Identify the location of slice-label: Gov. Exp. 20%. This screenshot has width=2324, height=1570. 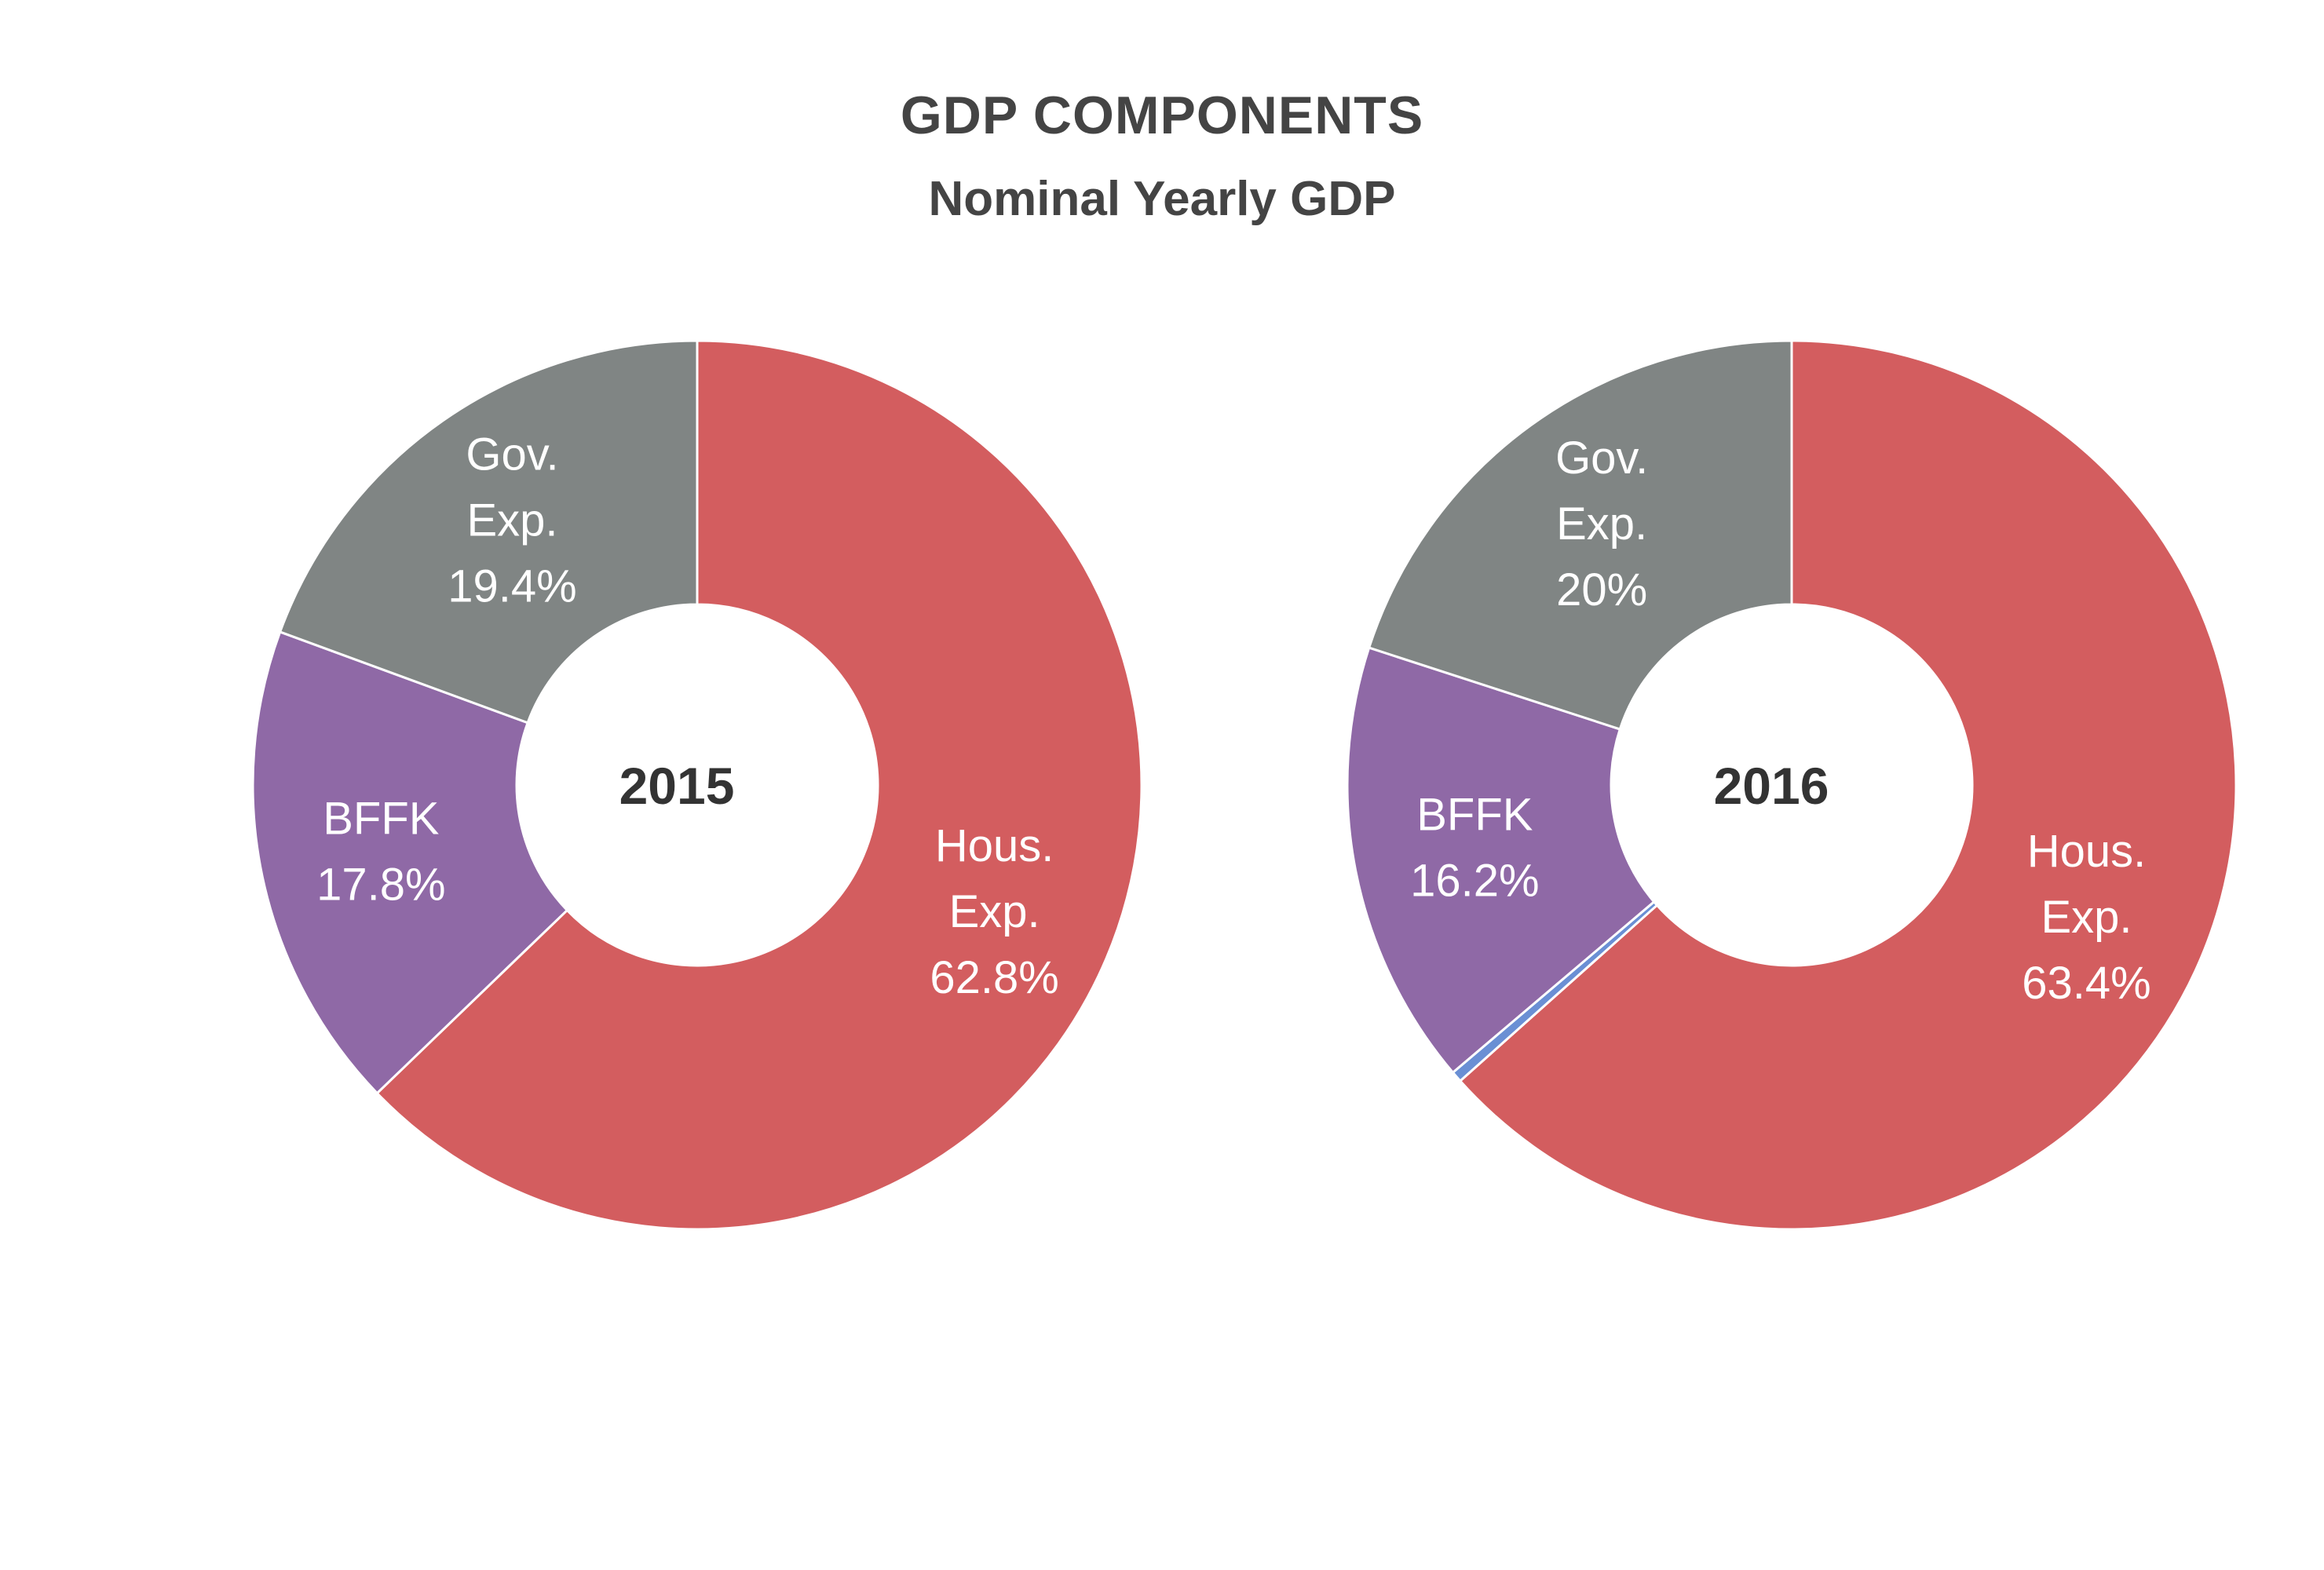
(1601, 524).